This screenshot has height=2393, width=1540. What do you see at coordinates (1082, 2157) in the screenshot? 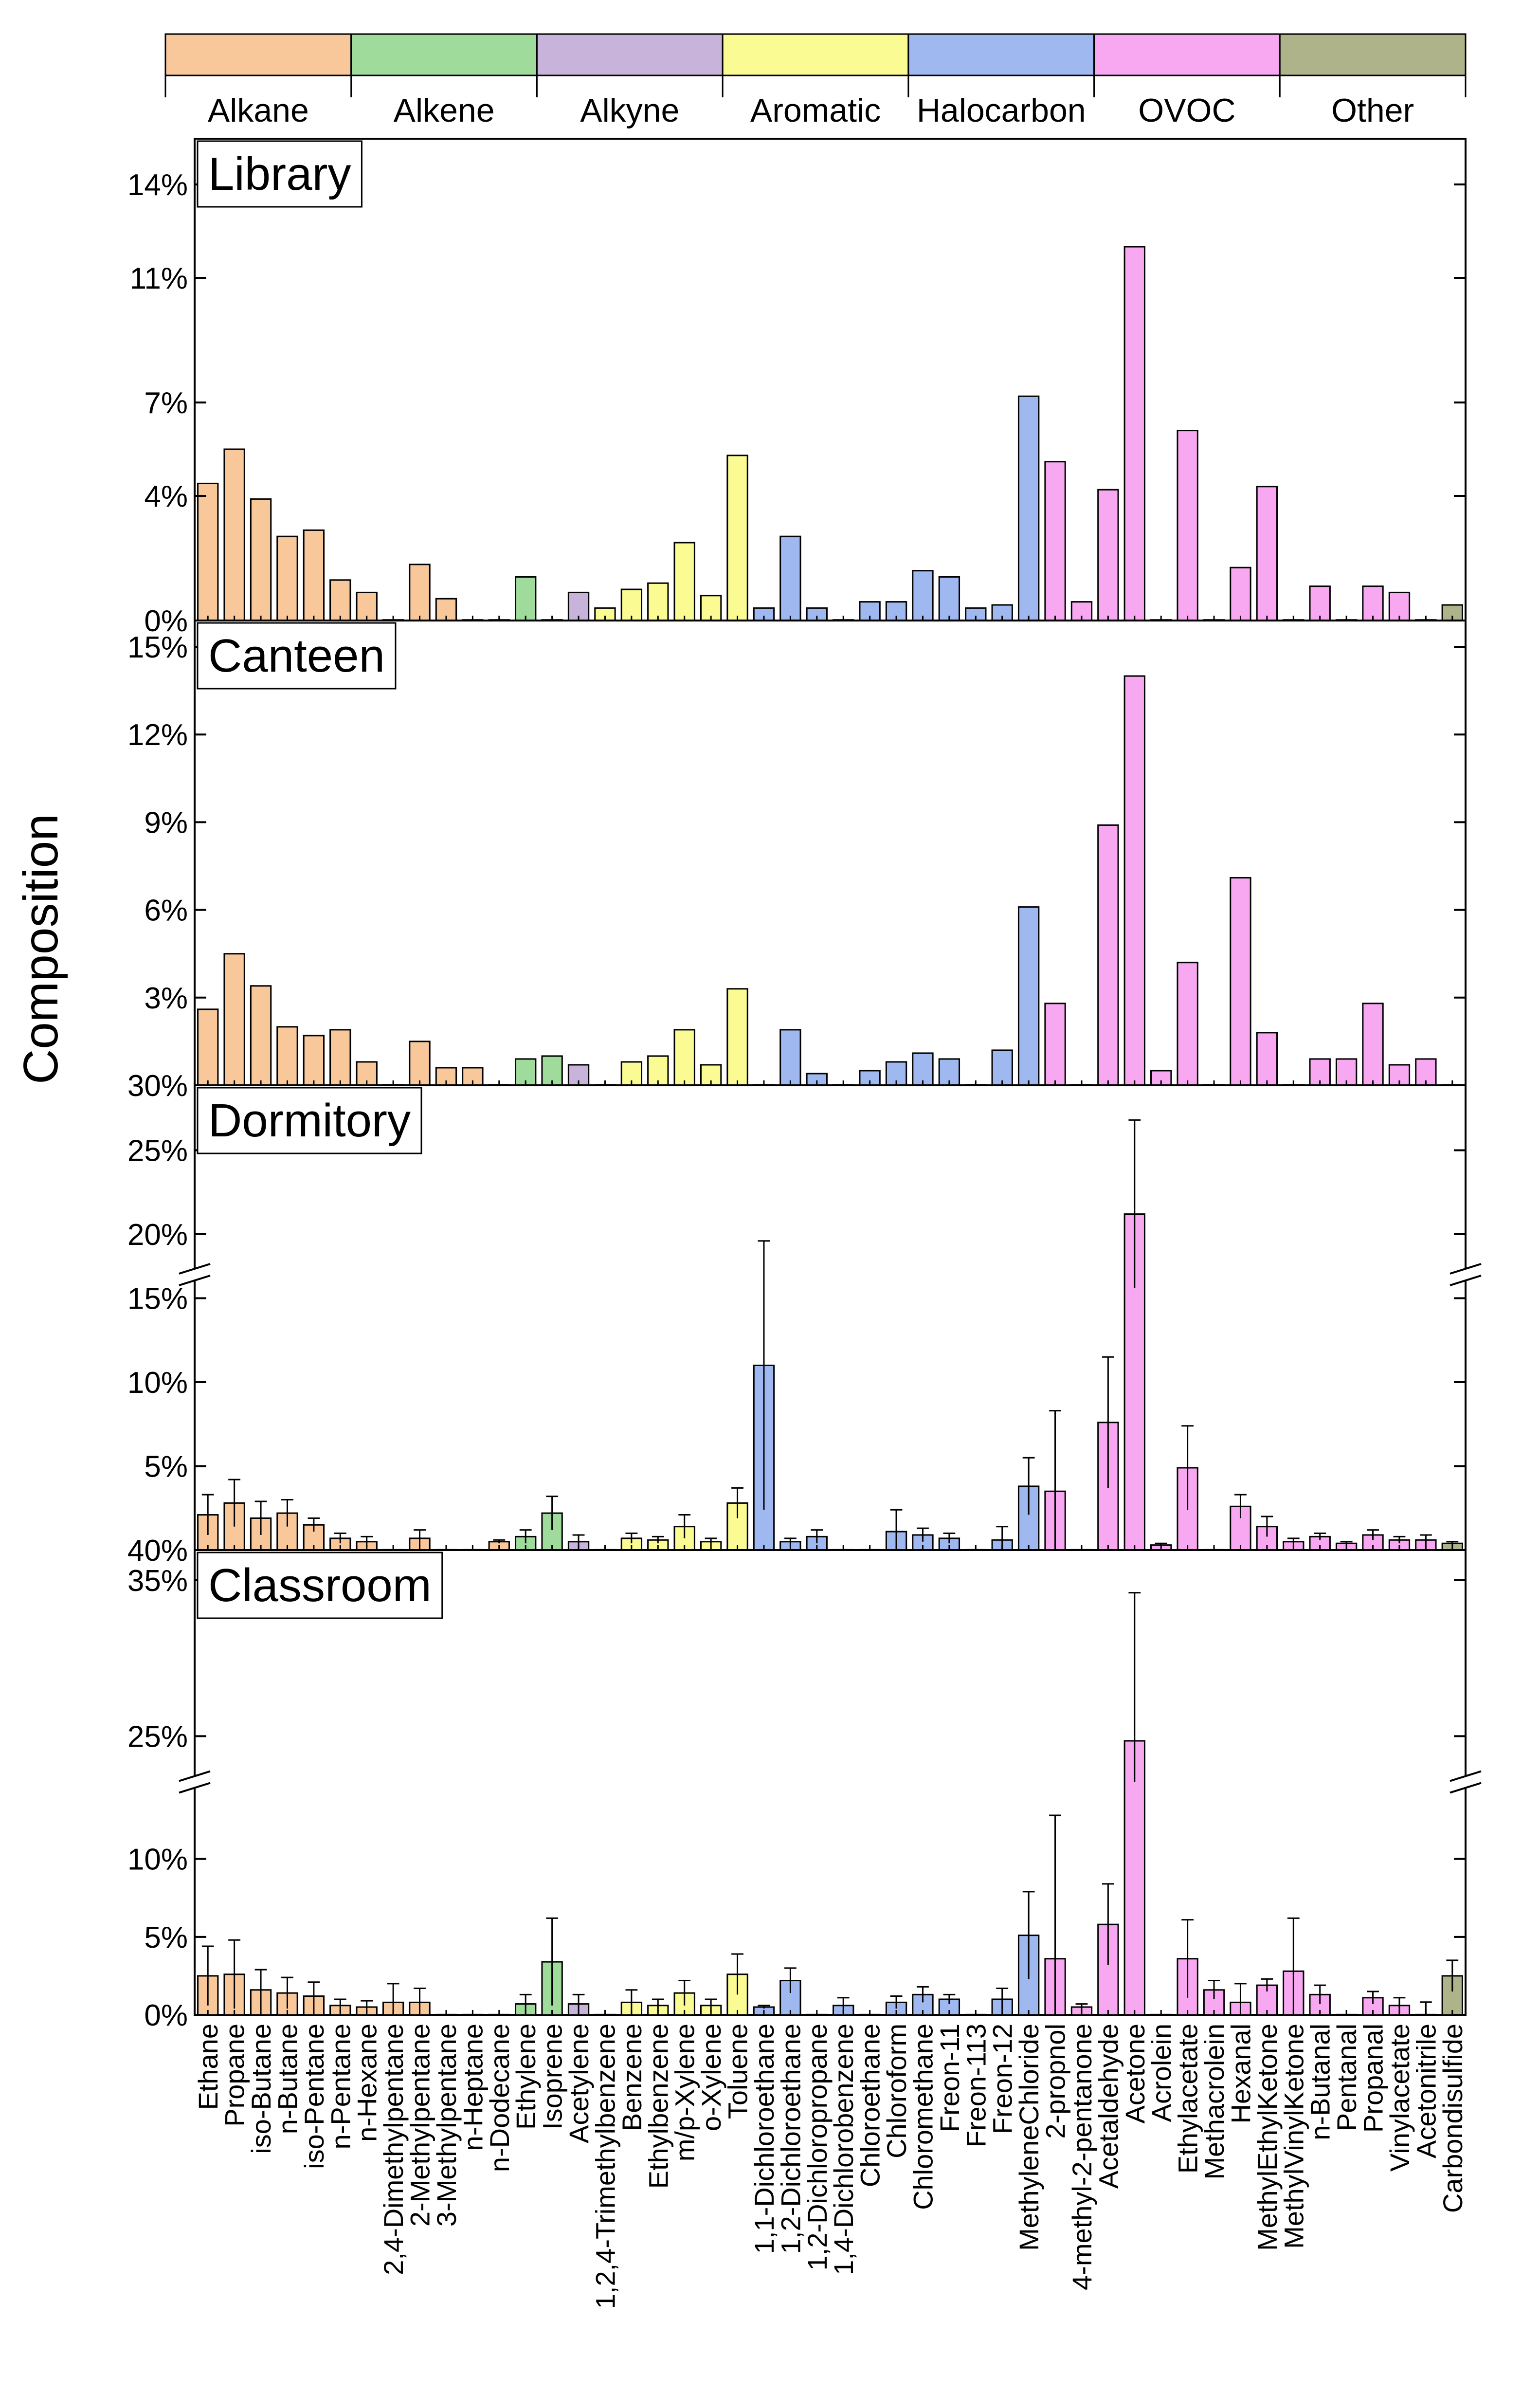
I see `x-category-label-33: 4-methyl-2-pentanone` at bounding box center [1082, 2157].